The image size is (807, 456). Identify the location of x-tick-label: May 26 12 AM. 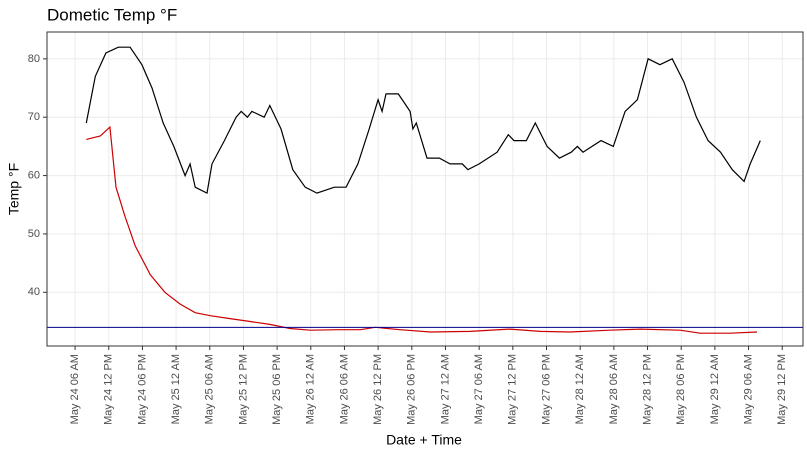
(311, 389).